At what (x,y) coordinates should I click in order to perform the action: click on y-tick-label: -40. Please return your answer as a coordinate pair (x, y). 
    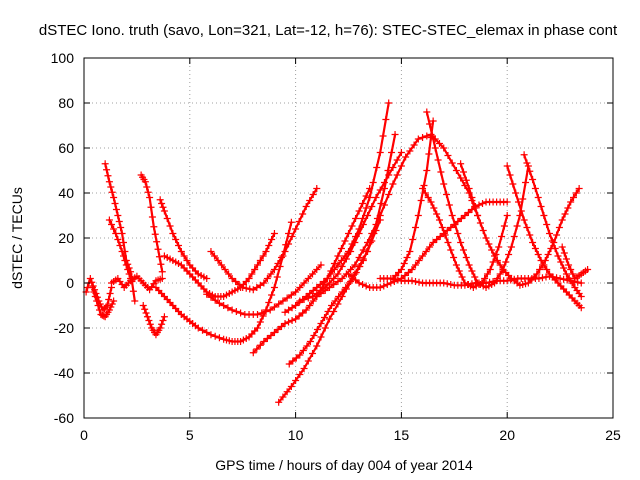
    Looking at the image, I should click on (64, 373).